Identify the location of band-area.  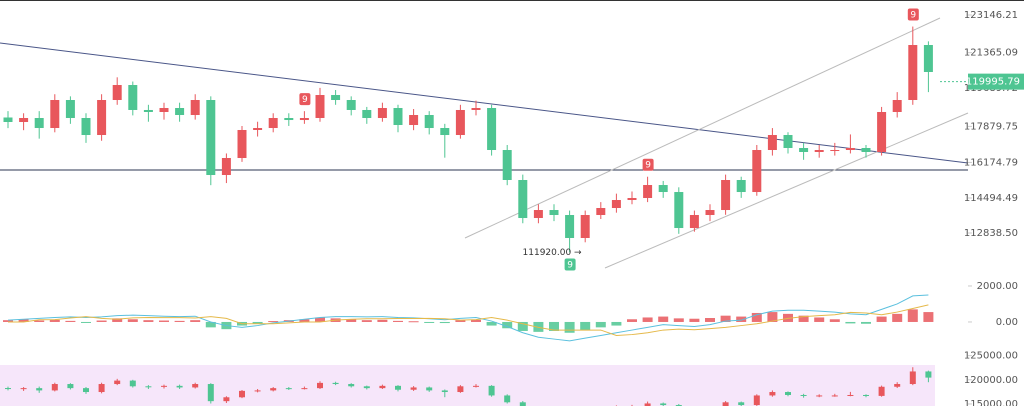
(467, 385).